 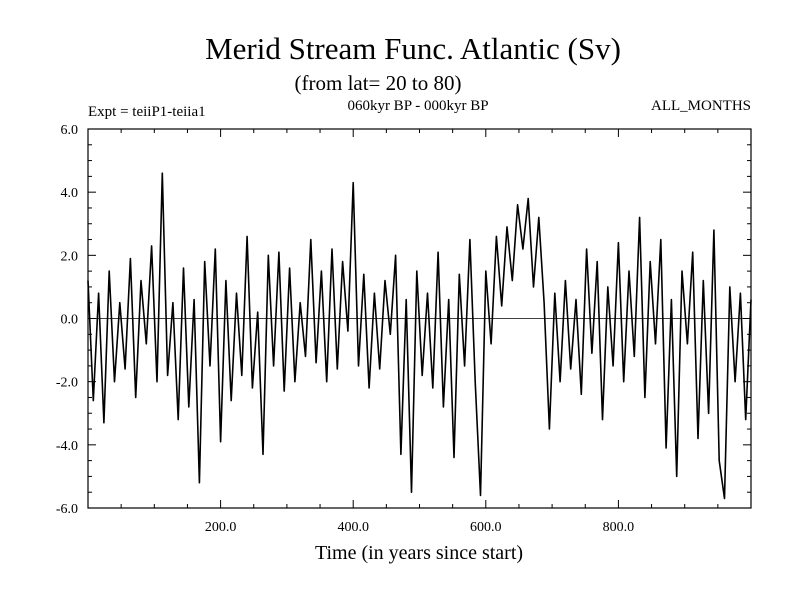 I want to click on y-tick-label: 4.0, so click(x=70, y=193).